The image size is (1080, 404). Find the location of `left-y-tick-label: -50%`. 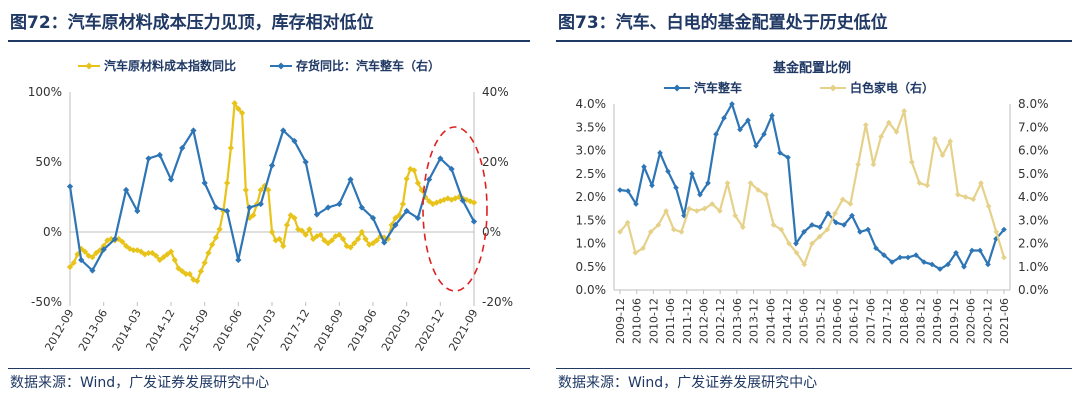

left-y-tick-label: -50% is located at coordinates (46, 302).